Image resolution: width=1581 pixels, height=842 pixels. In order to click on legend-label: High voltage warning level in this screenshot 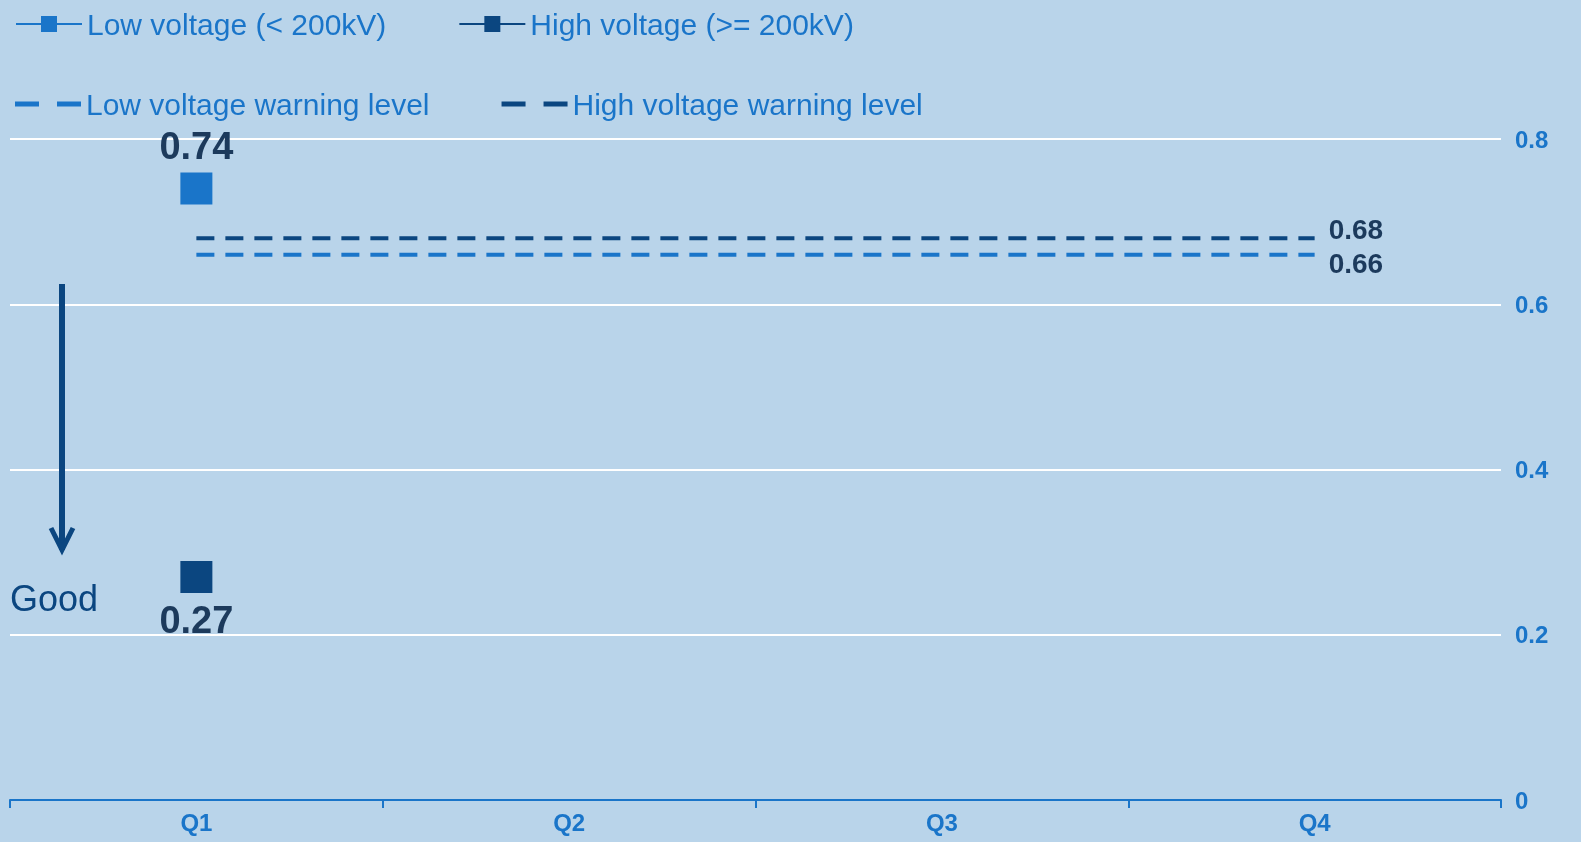, I will do `click(747, 104)`.